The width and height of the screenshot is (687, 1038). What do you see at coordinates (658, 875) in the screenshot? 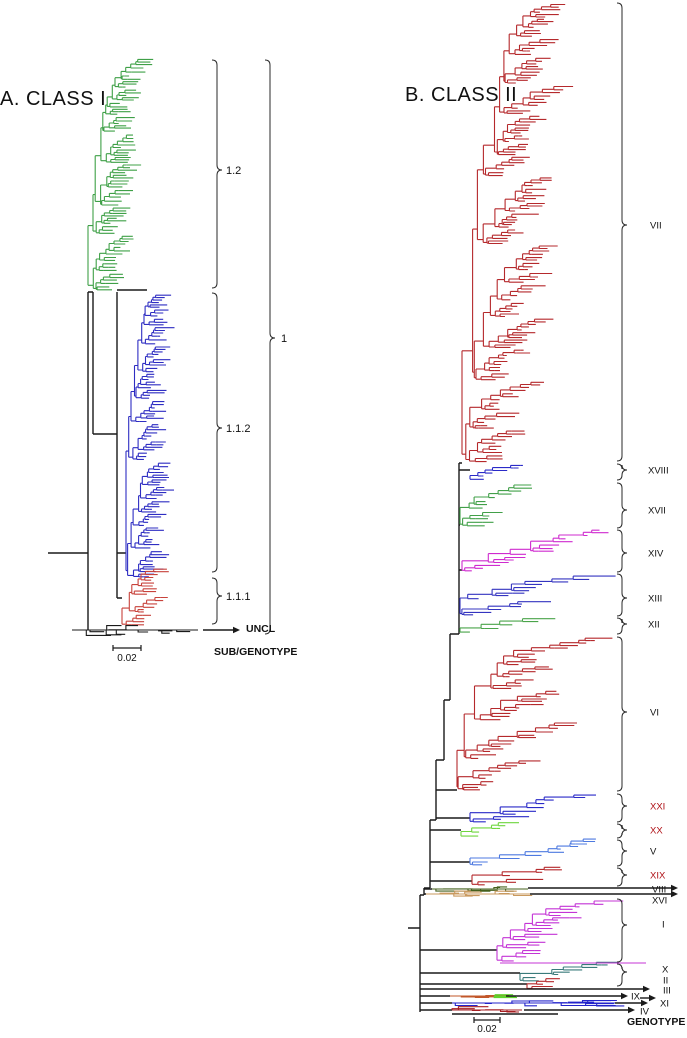
I see `clade-label-B-XIX: XIX` at bounding box center [658, 875].